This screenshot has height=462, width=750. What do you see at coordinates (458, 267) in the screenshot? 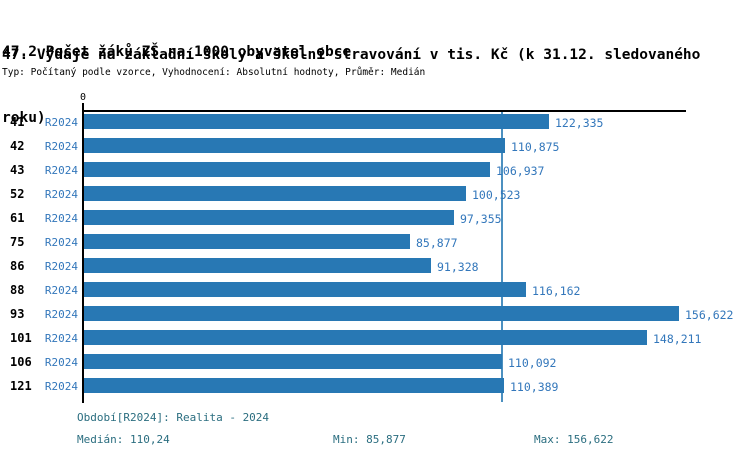
I see `bar-value-label: 91,328` at bounding box center [458, 267].